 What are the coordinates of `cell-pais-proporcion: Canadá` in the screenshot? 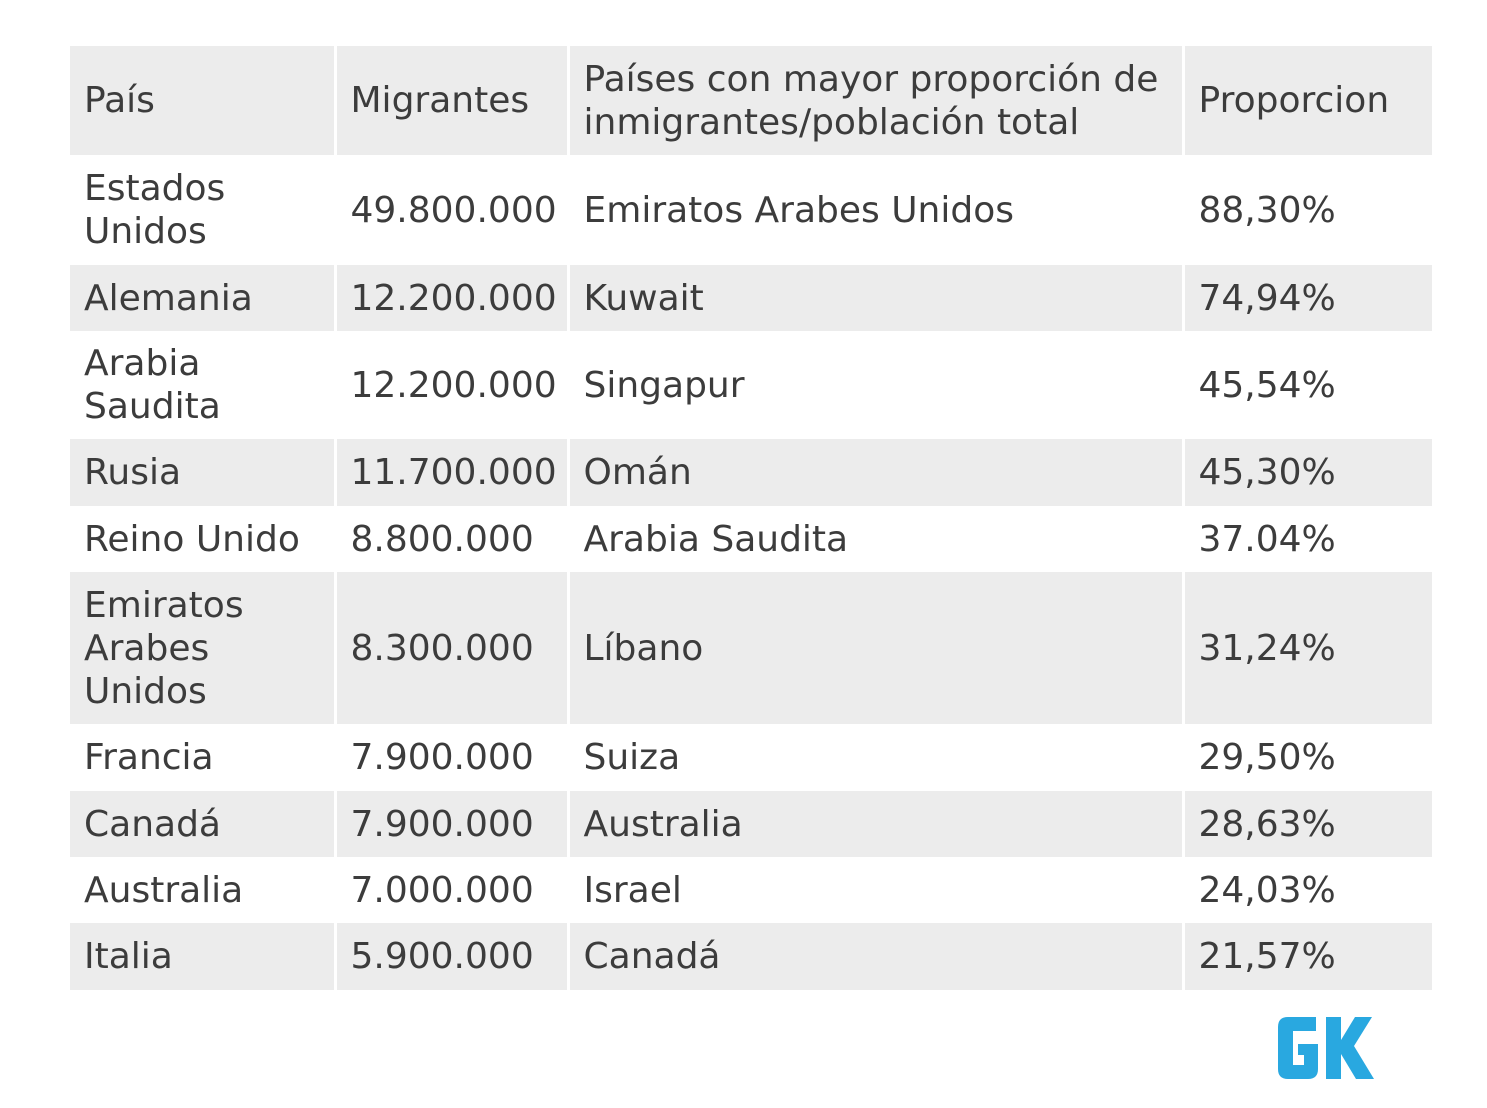 It's located at (876, 956).